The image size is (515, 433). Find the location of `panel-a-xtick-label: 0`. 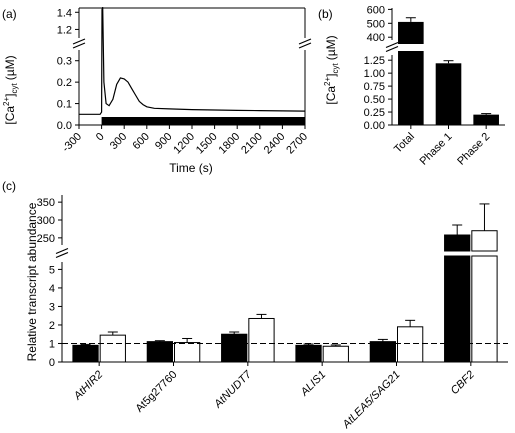

panel-a-xtick-label: 0 is located at coordinates (100, 137).